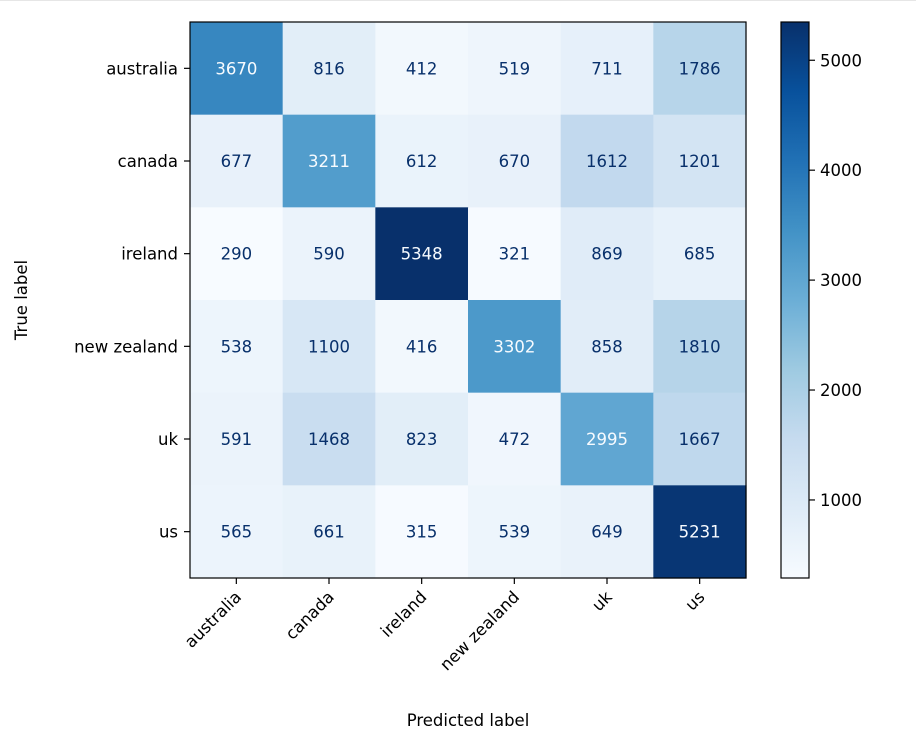 The image size is (916, 754). I want to click on y-tick-label: us, so click(168, 532).